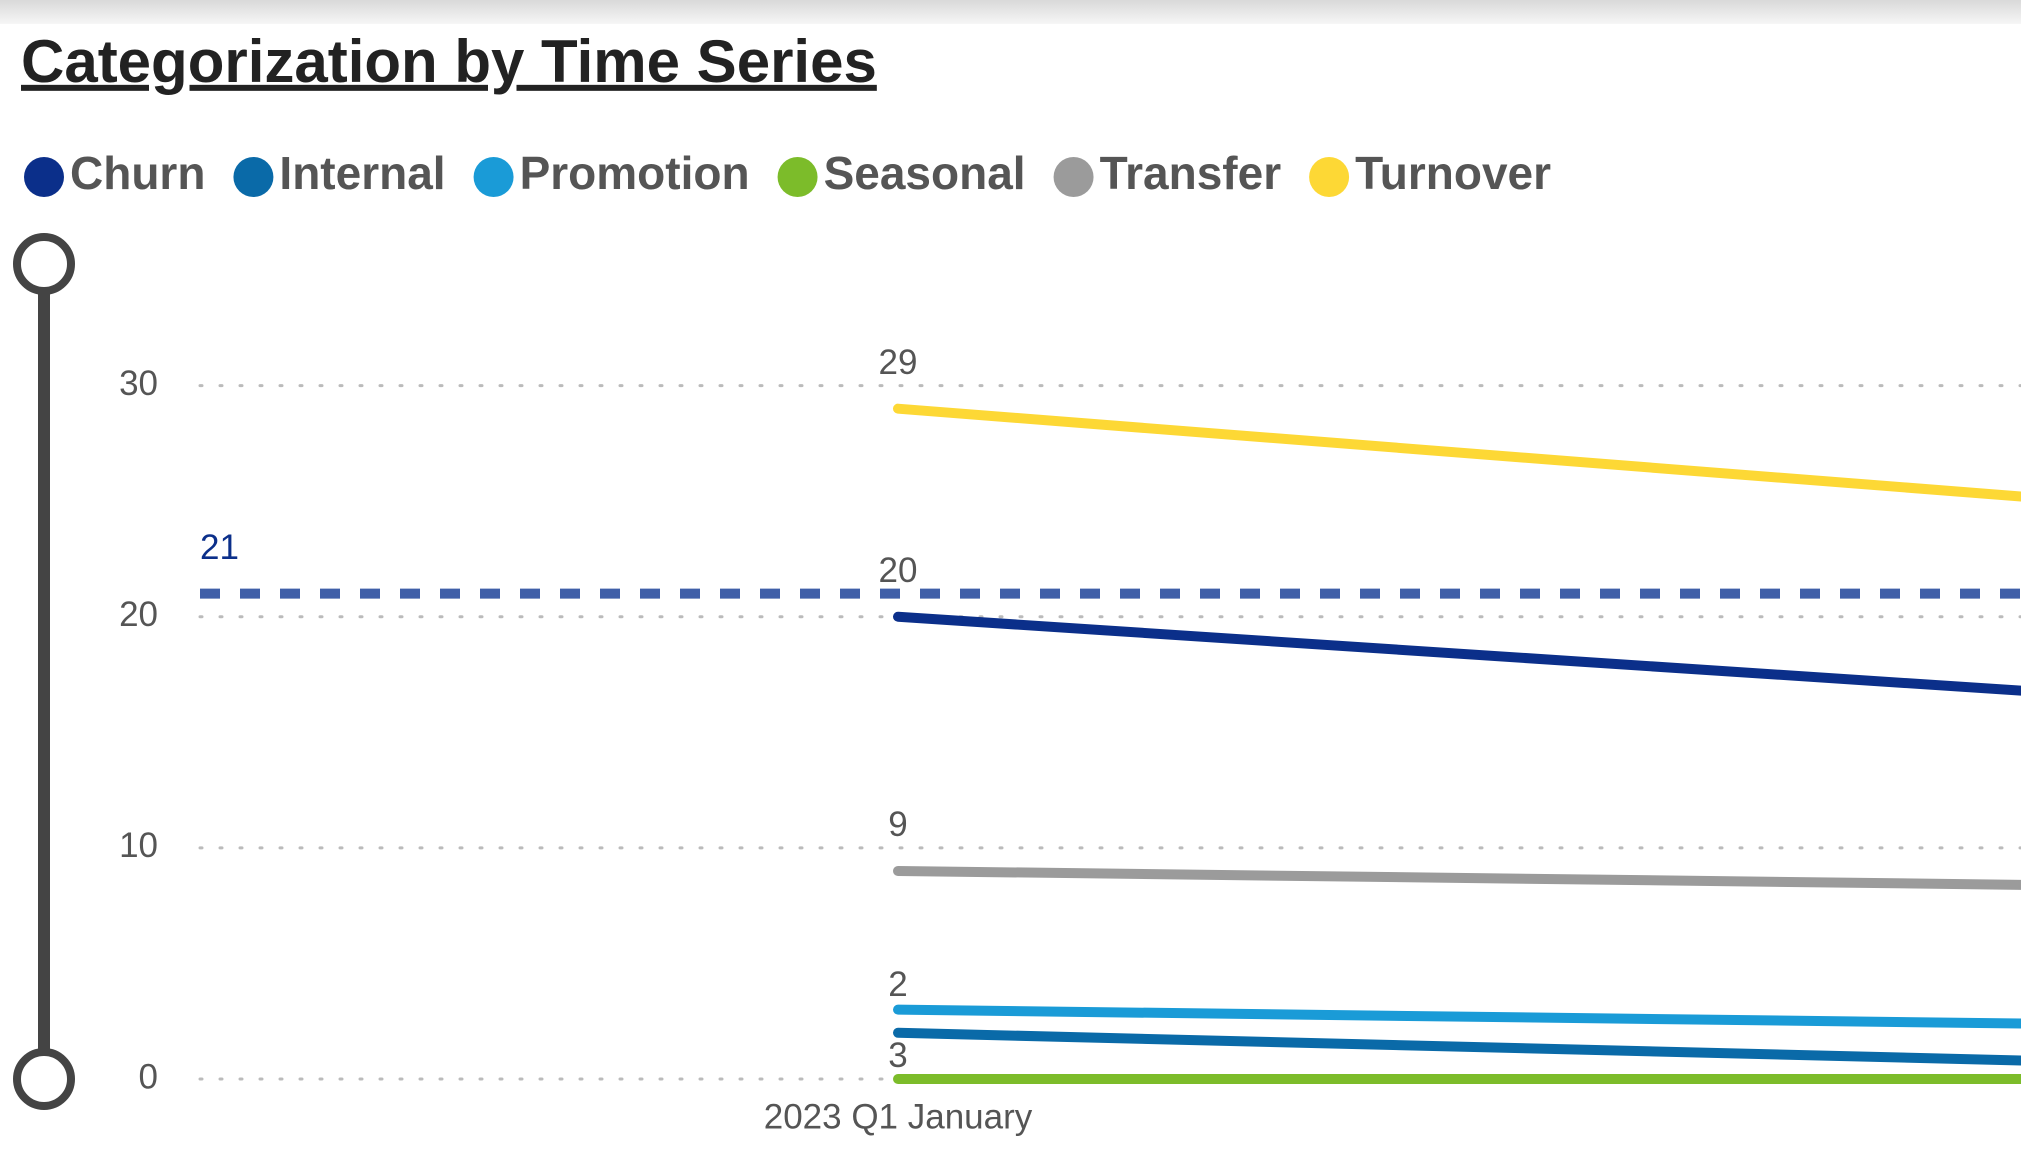 The width and height of the screenshot is (2021, 1157). What do you see at coordinates (897, 824) in the screenshot?
I see `data-label: 9` at bounding box center [897, 824].